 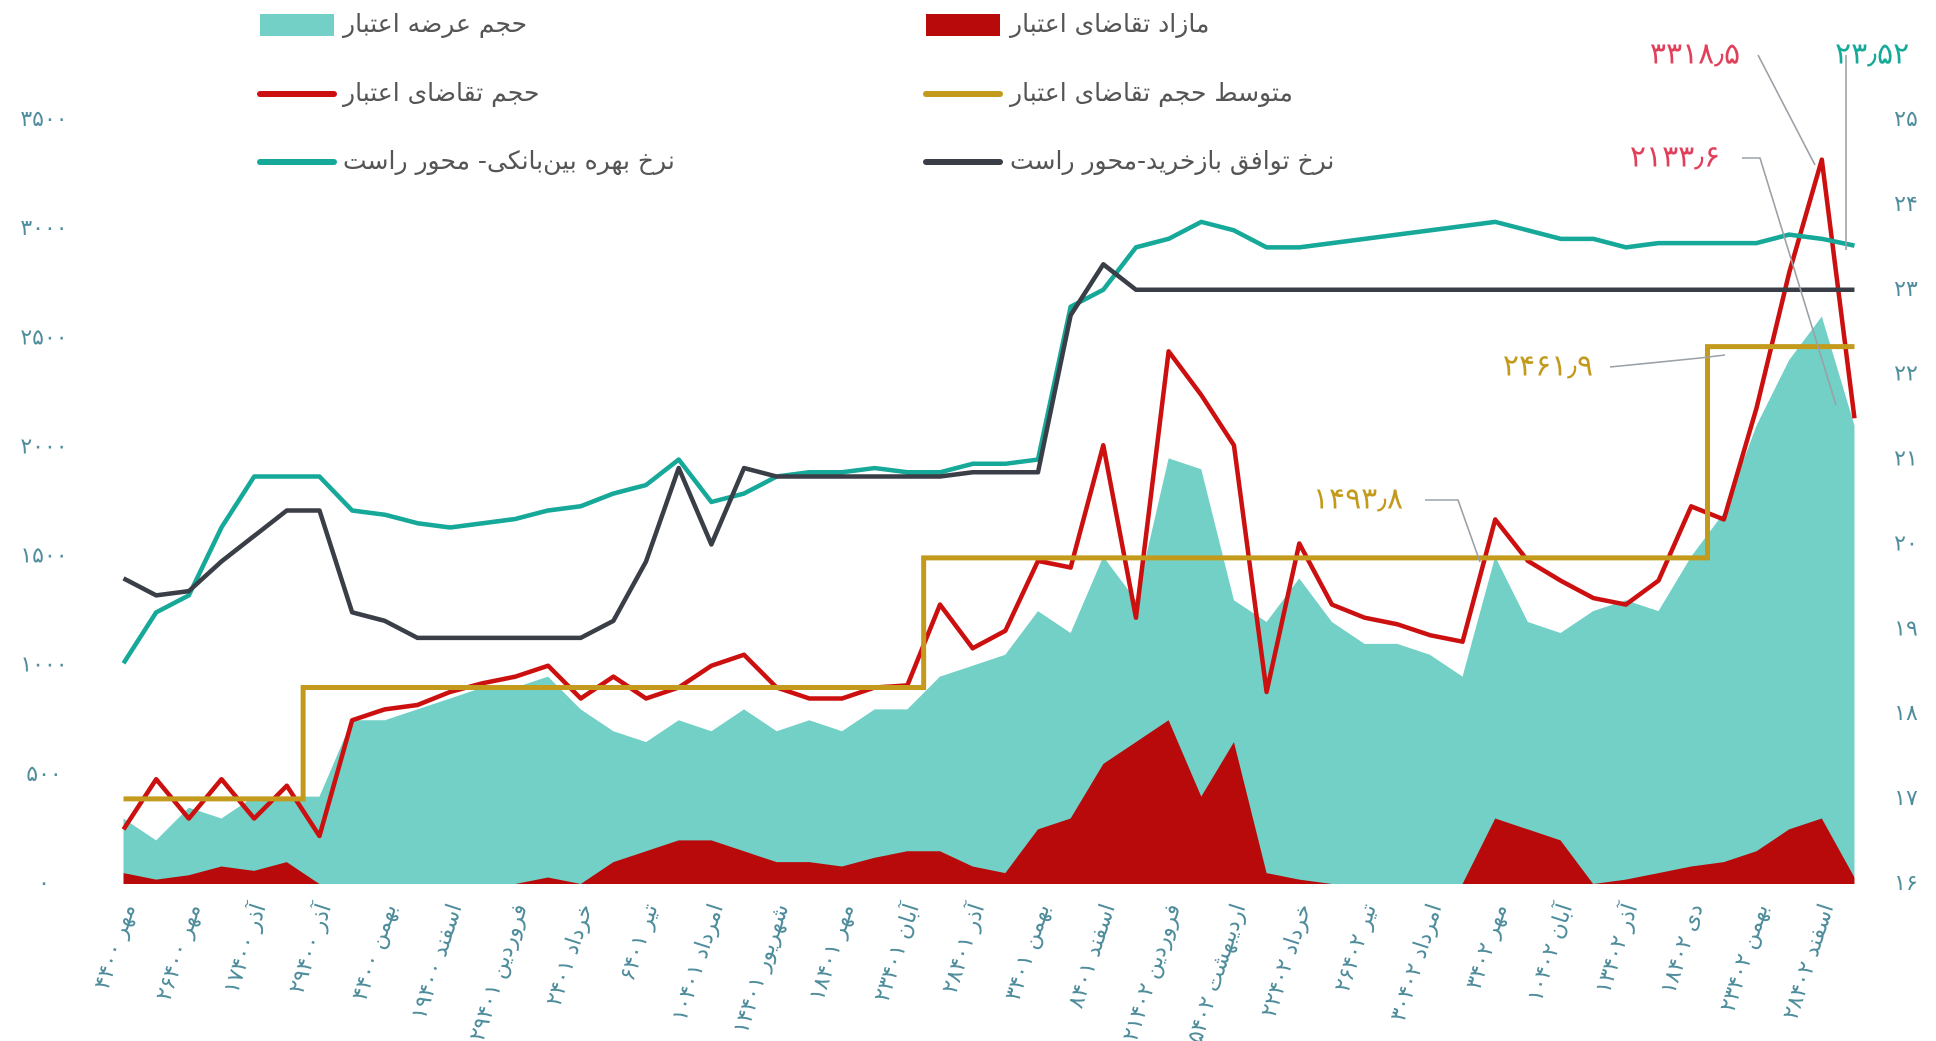 What do you see at coordinates (43, 119) in the screenshot?
I see `y-tick-label: ۳۵۰۰` at bounding box center [43, 119].